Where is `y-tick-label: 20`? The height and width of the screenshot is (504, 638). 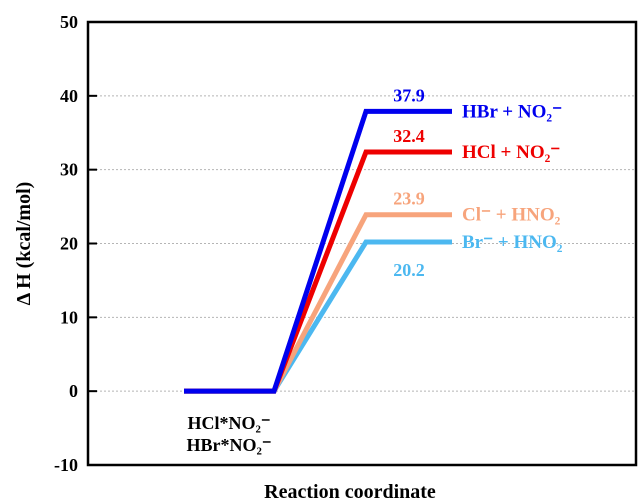 y-tick-label: 20 is located at coordinates (69, 244).